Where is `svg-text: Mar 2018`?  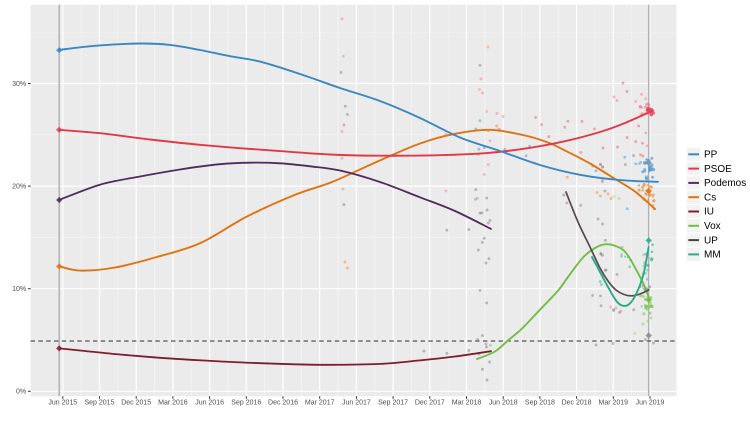 svg-text: Mar 2018 is located at coordinates (467, 403).